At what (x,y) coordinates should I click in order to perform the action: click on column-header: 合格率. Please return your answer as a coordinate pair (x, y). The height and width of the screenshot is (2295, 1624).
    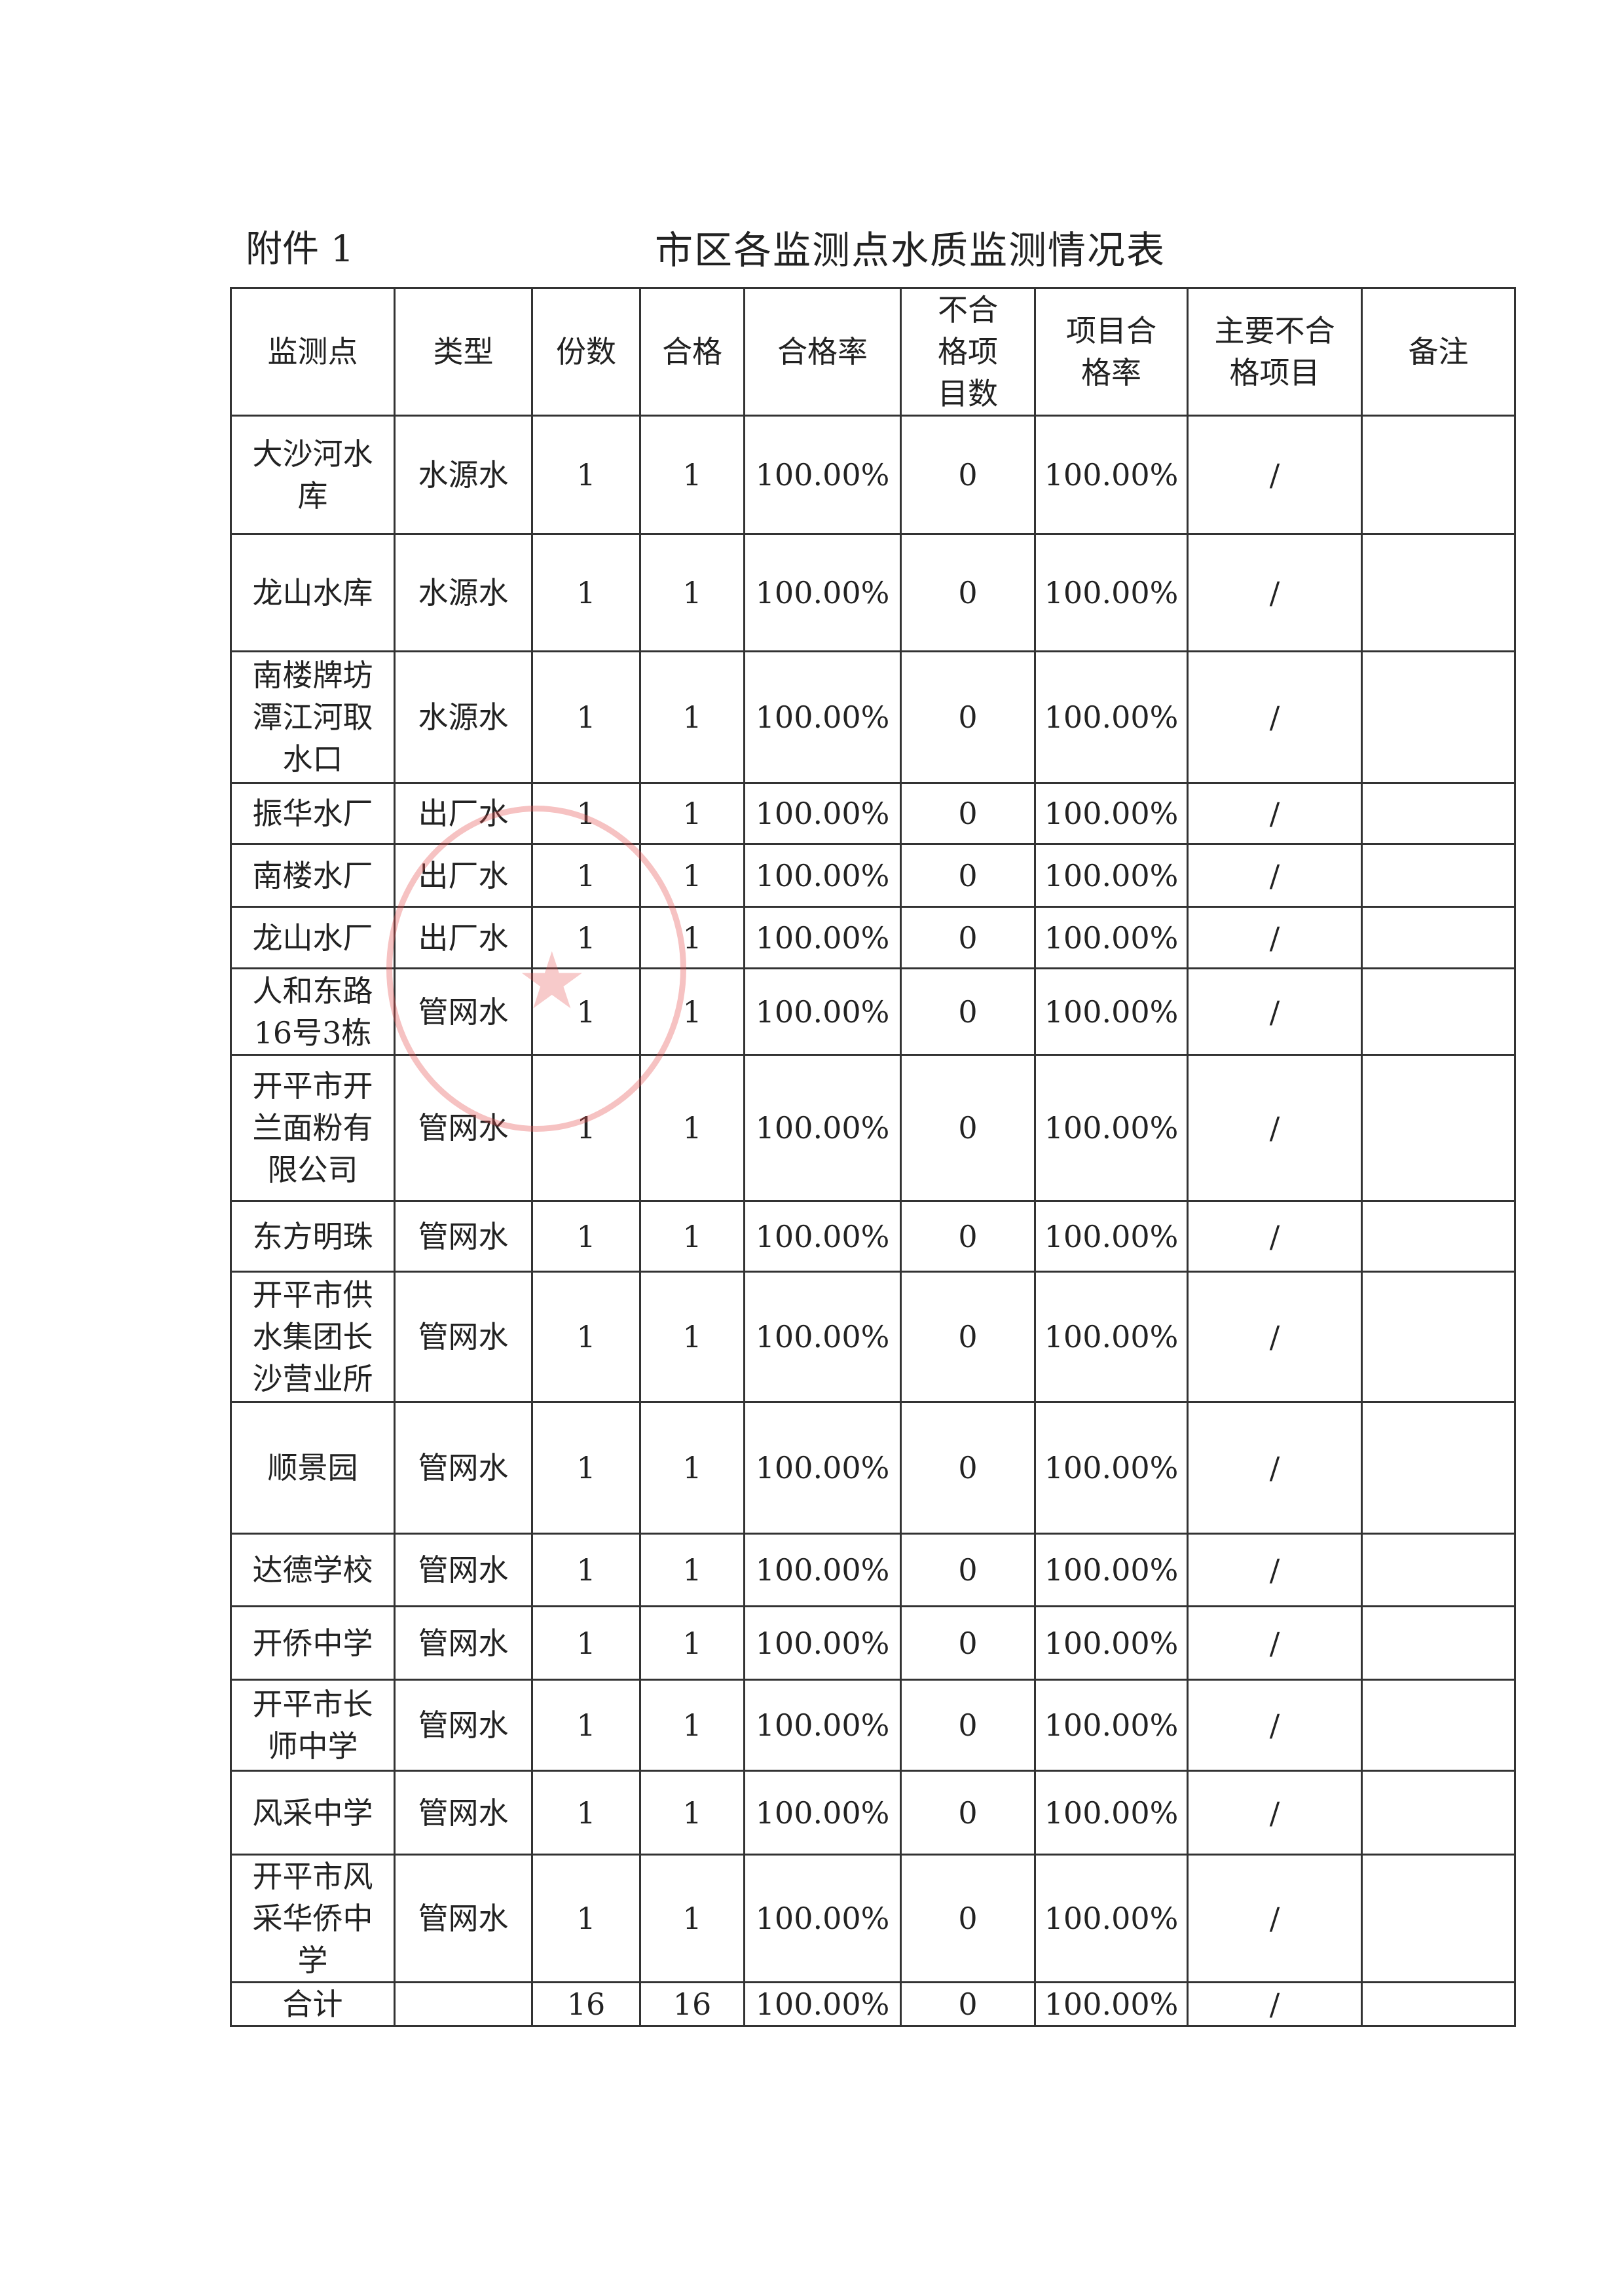
    Looking at the image, I should click on (822, 352).